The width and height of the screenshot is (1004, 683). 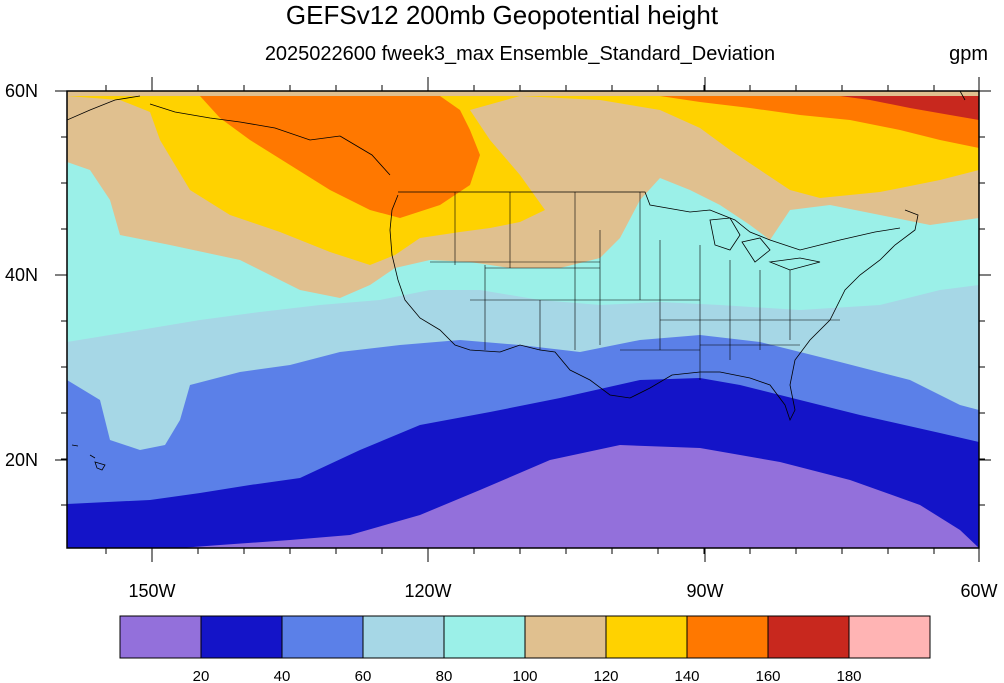 I want to click on colorbar-label: 180, so click(x=848, y=675).